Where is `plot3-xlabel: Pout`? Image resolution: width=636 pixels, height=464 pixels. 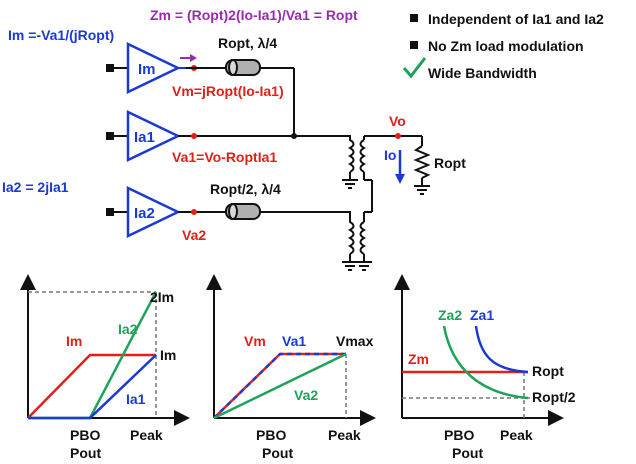 plot3-xlabel: Pout is located at coordinates (467, 453).